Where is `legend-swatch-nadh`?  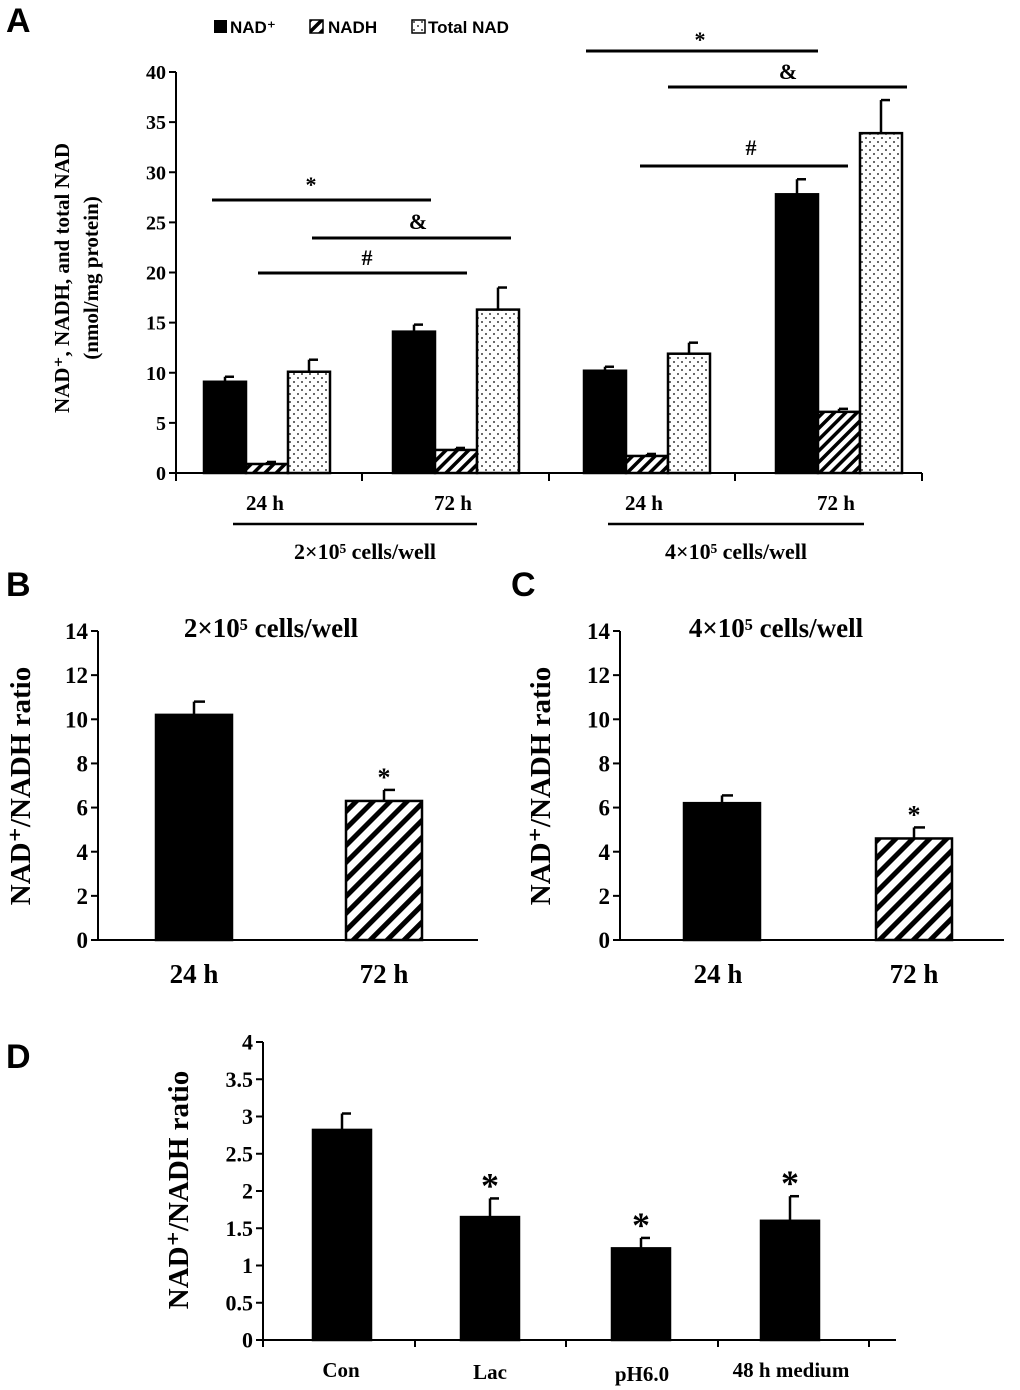
legend-swatch-nadh is located at coordinates (316, 26).